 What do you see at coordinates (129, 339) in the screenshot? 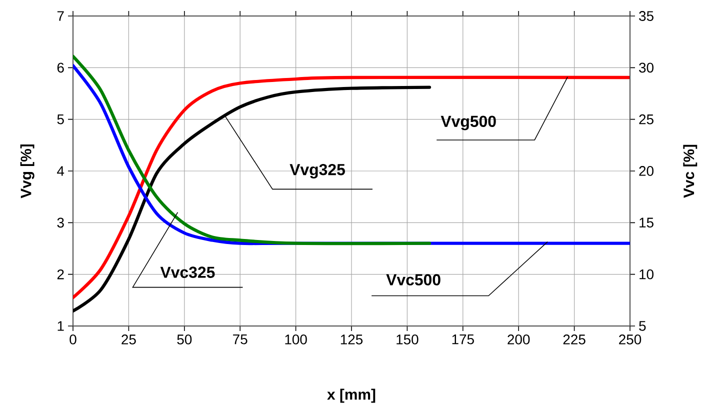
I see `x-tick-label: 25` at bounding box center [129, 339].